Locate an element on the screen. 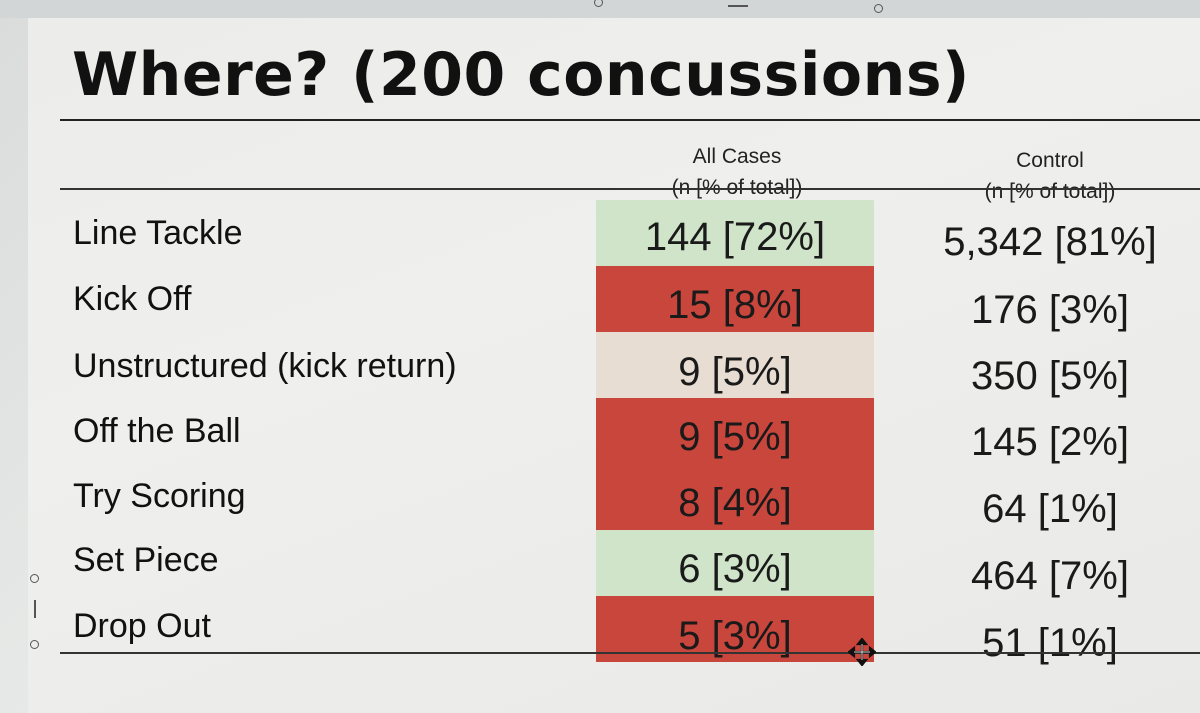 The height and width of the screenshot is (713, 1200). editor-toolbar-strip is located at coordinates (600, 9).